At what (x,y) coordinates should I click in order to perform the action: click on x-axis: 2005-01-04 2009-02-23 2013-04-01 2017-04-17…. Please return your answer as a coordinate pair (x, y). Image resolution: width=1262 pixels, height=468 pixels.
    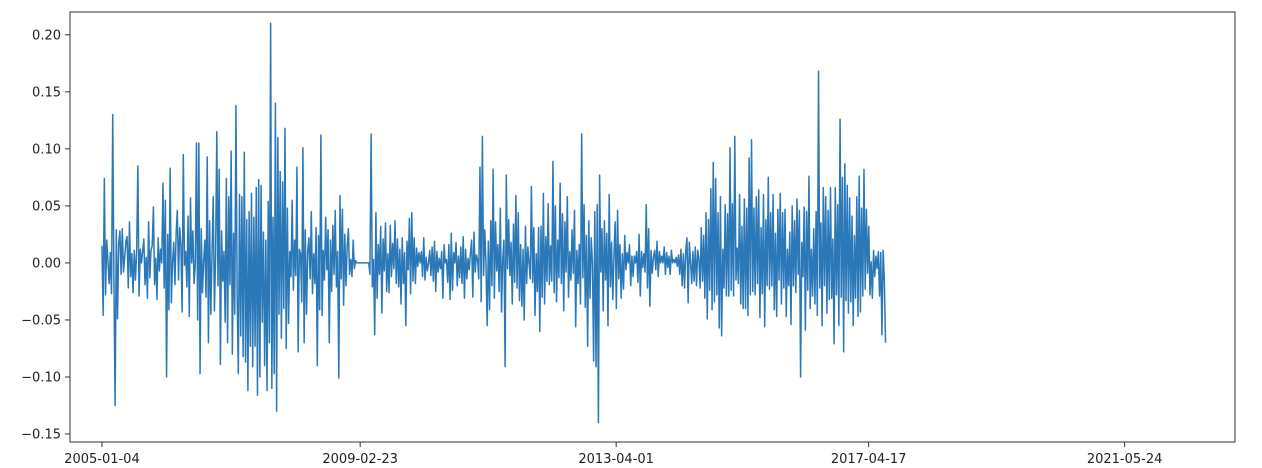
    Looking at the image, I should click on (613, 454).